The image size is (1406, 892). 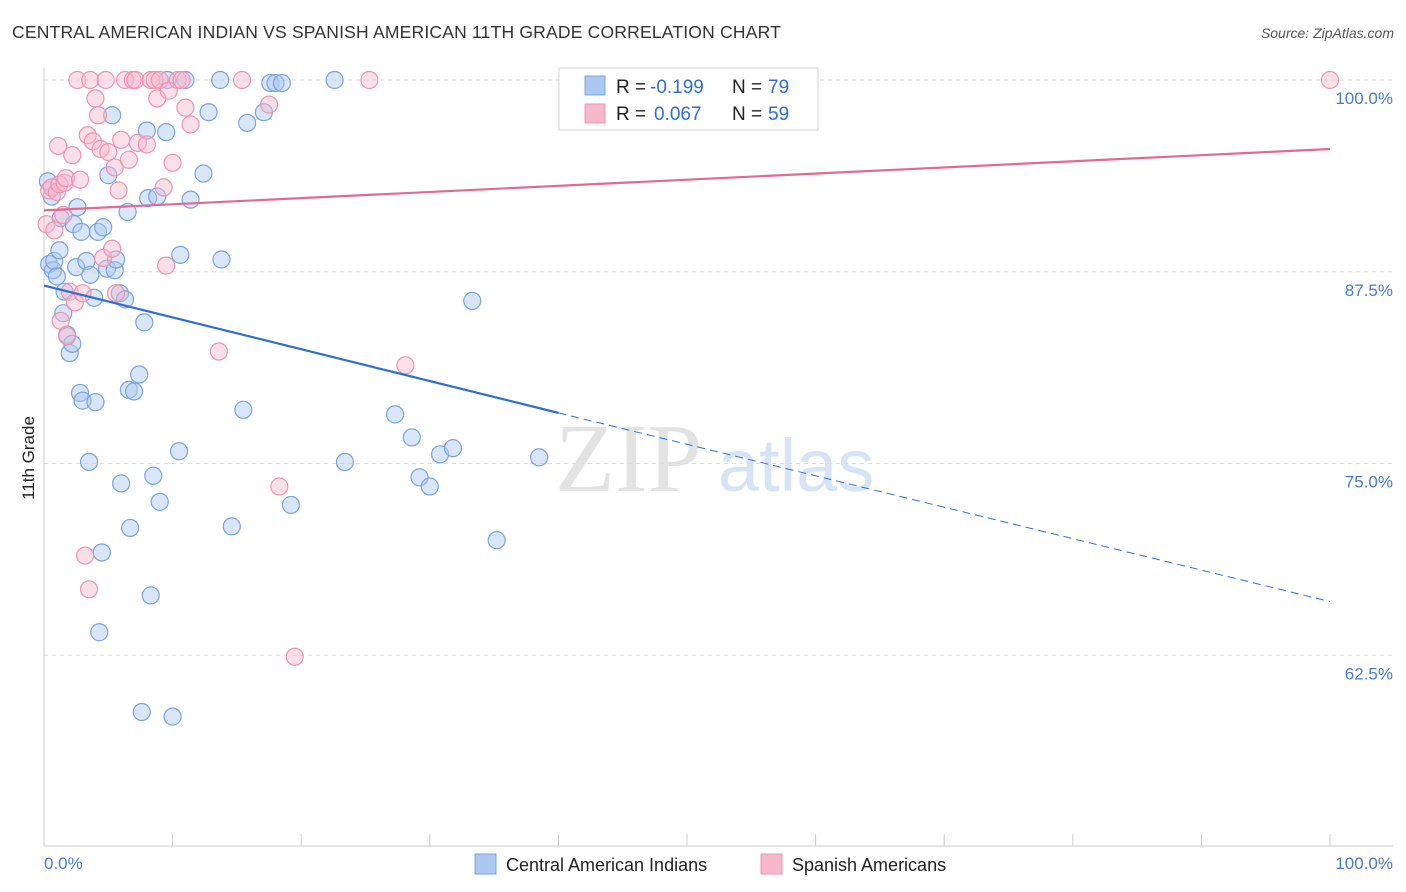 I want to click on y-axis-label: 11th Grade, so click(x=28, y=458).